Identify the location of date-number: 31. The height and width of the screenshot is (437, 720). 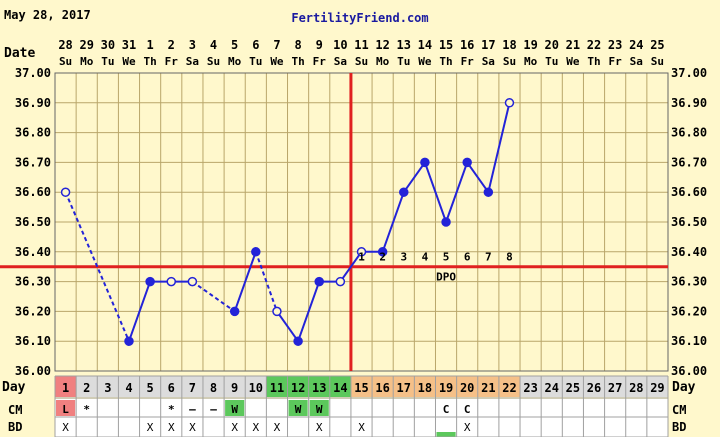
(129, 45).